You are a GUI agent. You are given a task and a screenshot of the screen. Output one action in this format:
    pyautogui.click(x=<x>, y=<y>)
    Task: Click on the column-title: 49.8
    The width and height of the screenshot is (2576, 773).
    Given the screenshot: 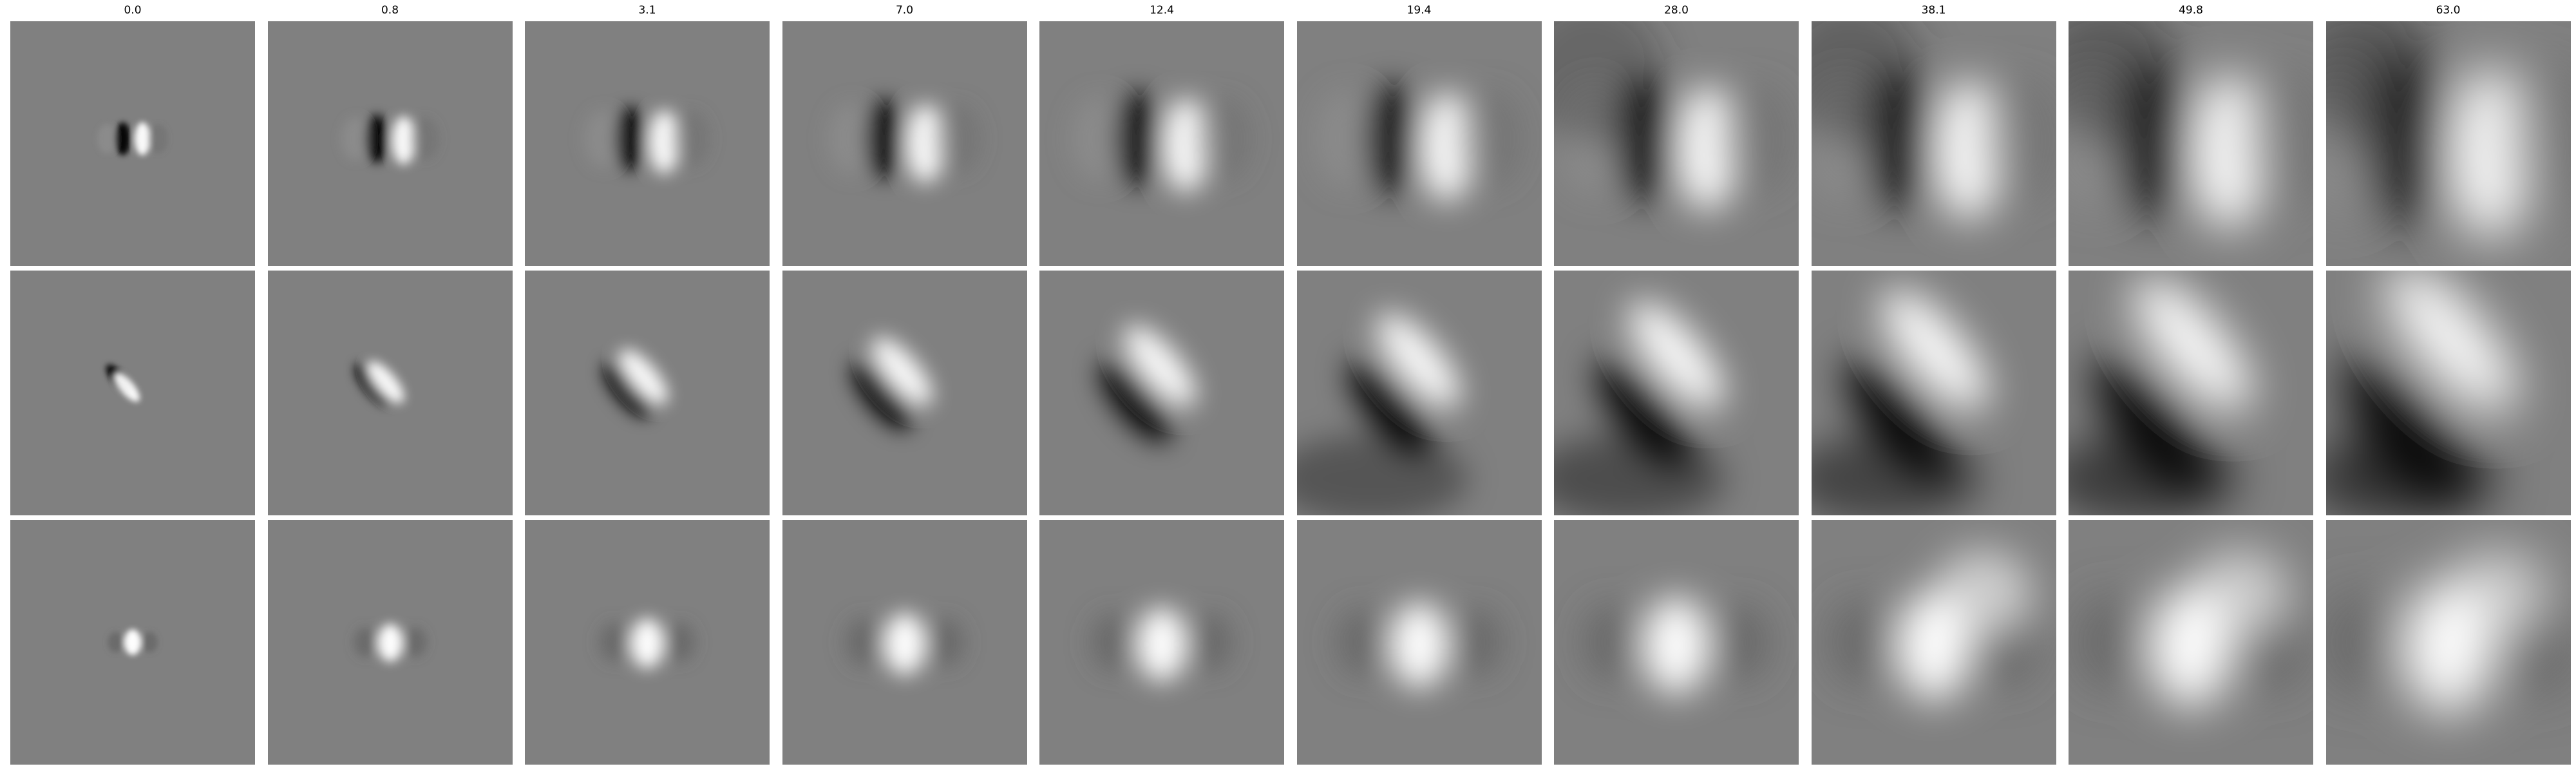 What is the action you would take?
    pyautogui.click(x=2191, y=10)
    